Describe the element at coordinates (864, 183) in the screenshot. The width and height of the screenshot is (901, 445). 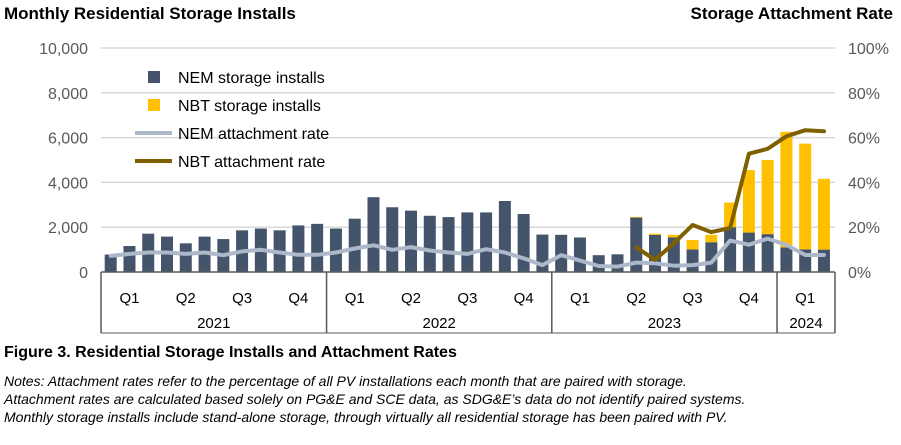
I see `right-tick-label: 40%` at that location.